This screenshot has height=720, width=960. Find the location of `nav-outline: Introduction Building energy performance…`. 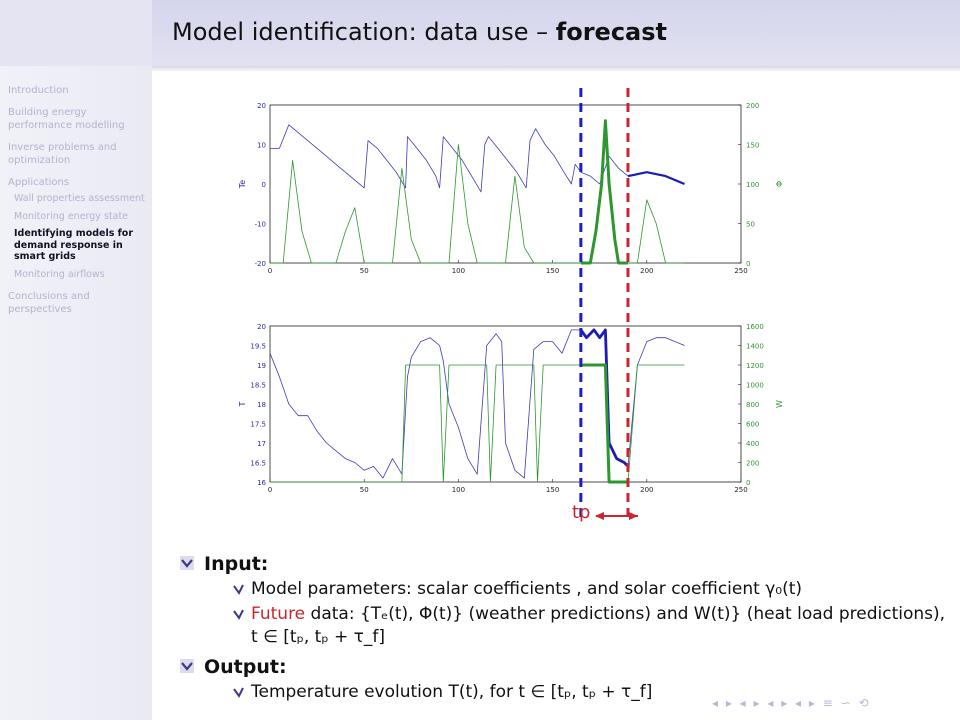

nav-outline: Introduction Building energy performance… is located at coordinates (78, 204).